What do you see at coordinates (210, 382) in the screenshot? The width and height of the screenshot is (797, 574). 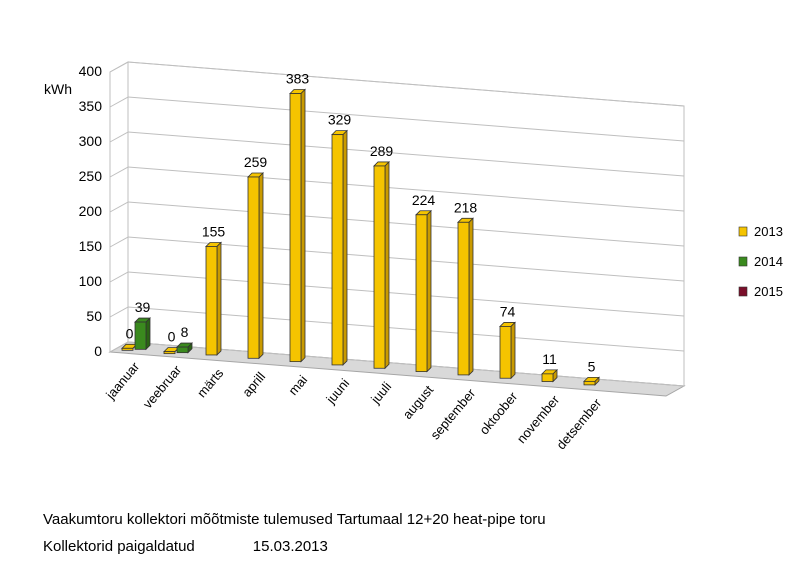 I see `category-label: märts` at bounding box center [210, 382].